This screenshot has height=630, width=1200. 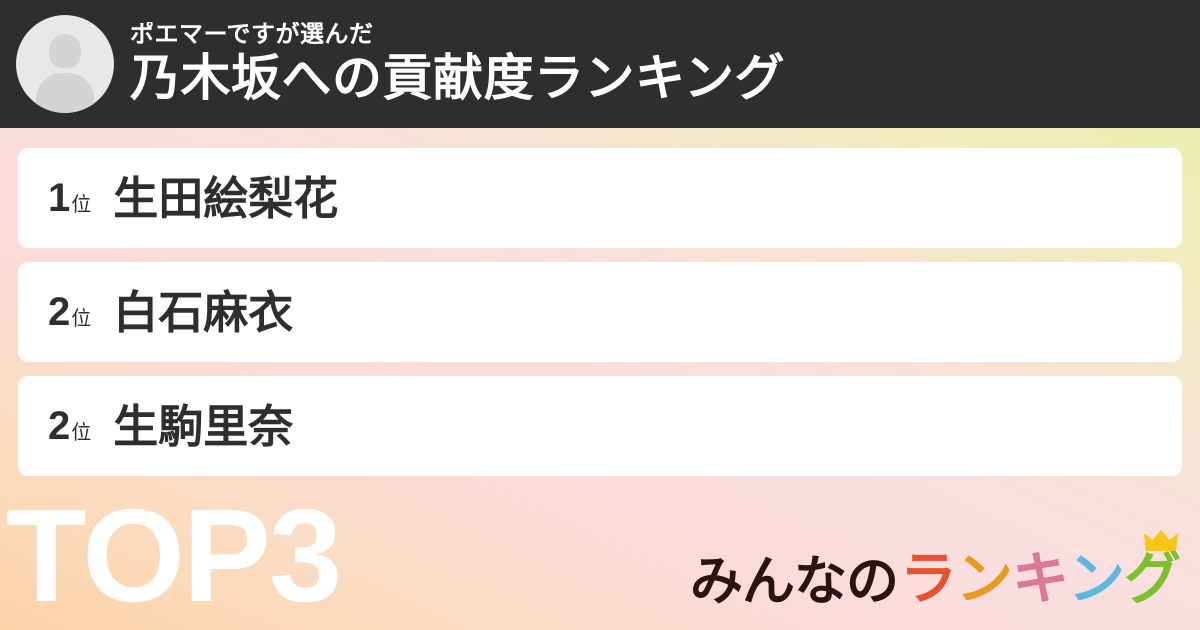 I want to click on brand-logo-text-jp: みんなの, so click(x=794, y=581).